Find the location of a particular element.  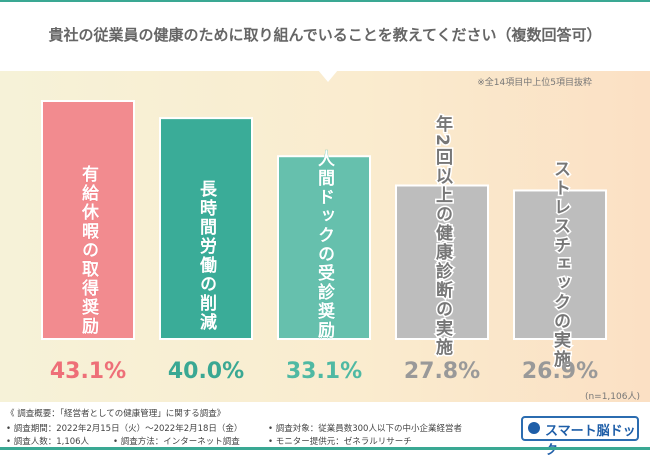

category-label: ストレスチェックの実施 is located at coordinates (560, 264).